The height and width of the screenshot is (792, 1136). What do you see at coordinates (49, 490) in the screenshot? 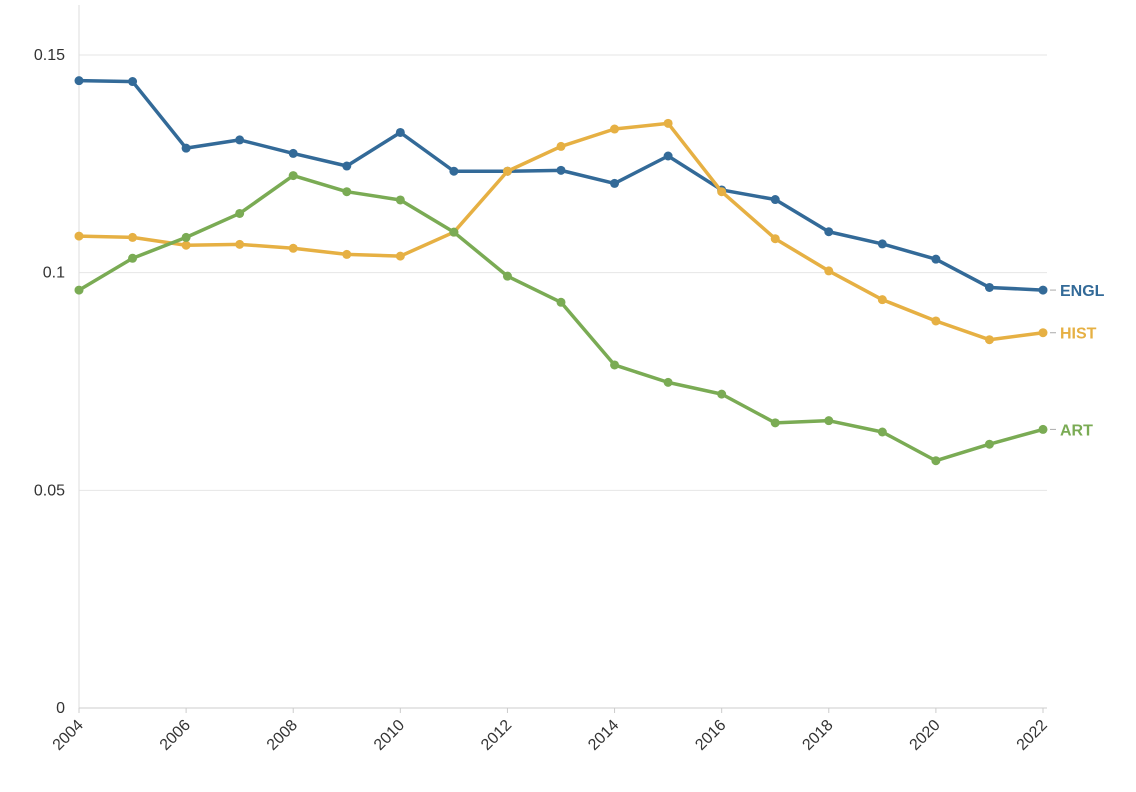
I see `y-tick-label: 0.05` at bounding box center [49, 490].